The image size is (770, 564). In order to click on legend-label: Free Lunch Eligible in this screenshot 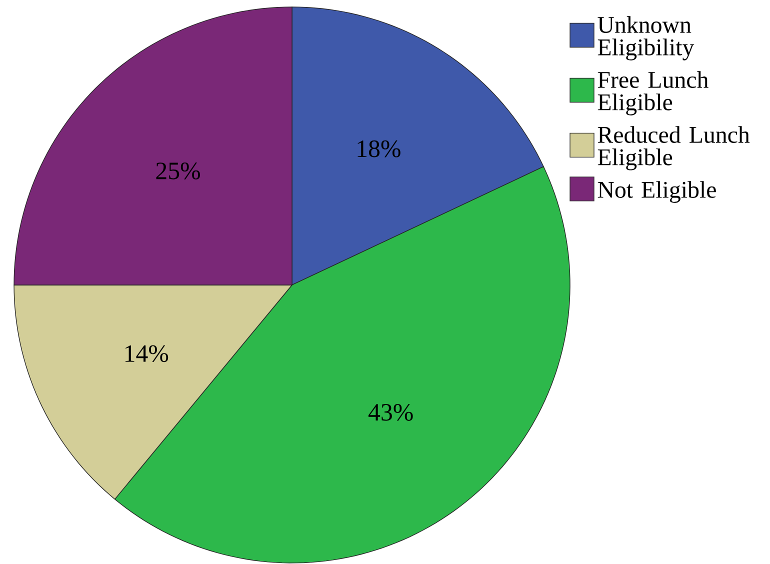, I will do `click(653, 93)`.